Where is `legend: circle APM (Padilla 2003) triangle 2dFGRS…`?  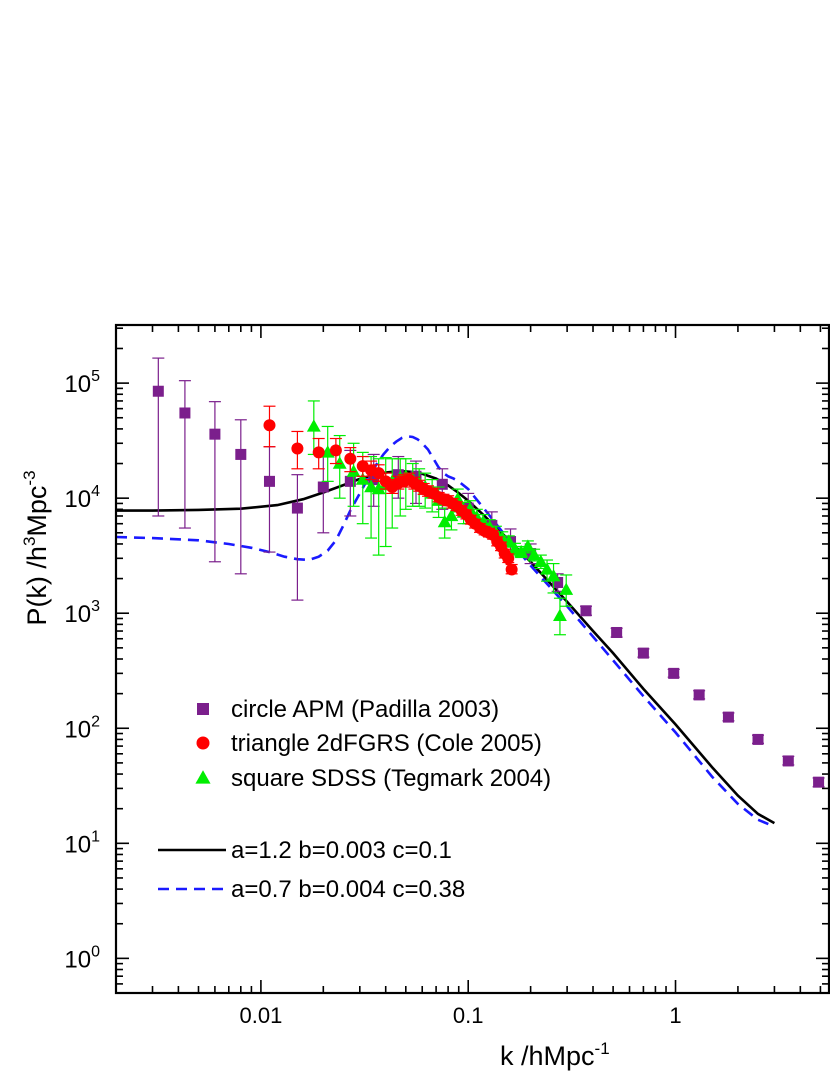 legend: circle APM (Padilla 2003) triangle 2dFGRS… is located at coordinates (354, 799).